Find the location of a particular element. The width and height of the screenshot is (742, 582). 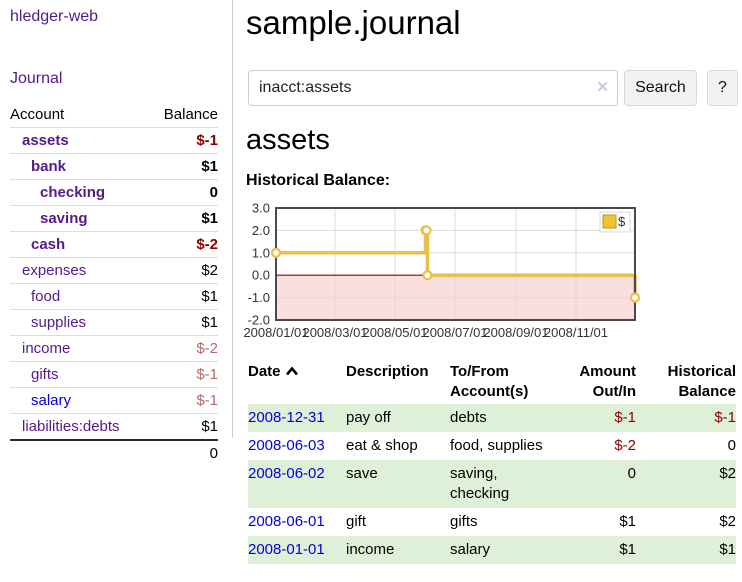

account-balance: $2 is located at coordinates (209, 270).